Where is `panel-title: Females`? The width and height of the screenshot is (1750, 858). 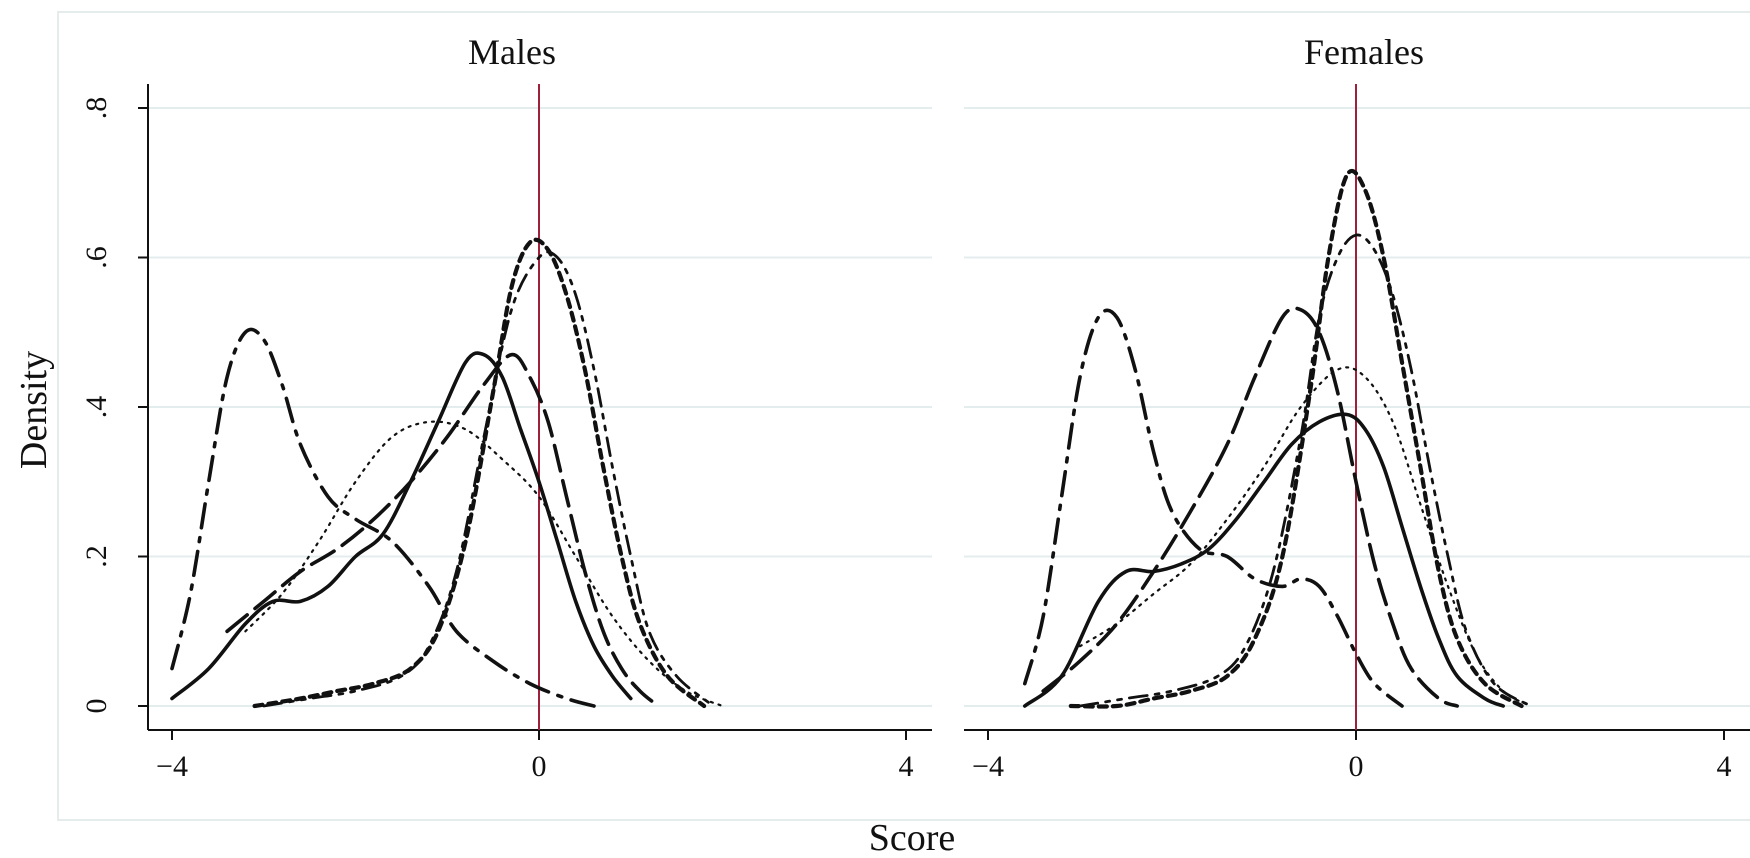
panel-title: Females is located at coordinates (1364, 52).